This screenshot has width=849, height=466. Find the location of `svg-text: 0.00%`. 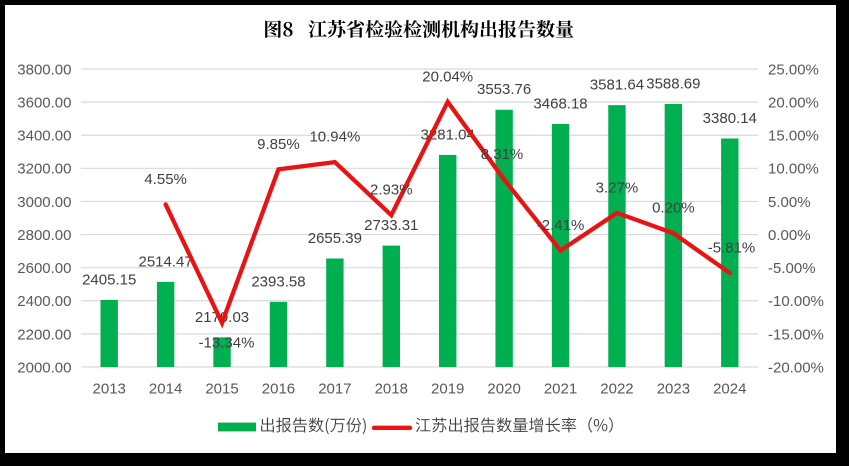

svg-text: 0.00% is located at coordinates (789, 235).